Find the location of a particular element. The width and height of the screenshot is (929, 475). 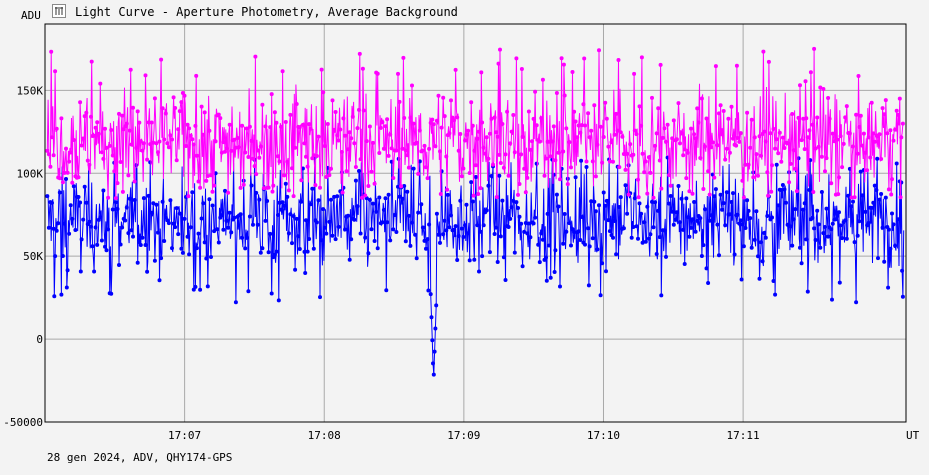

x-tick-label: 17:11 is located at coordinates (743, 435).